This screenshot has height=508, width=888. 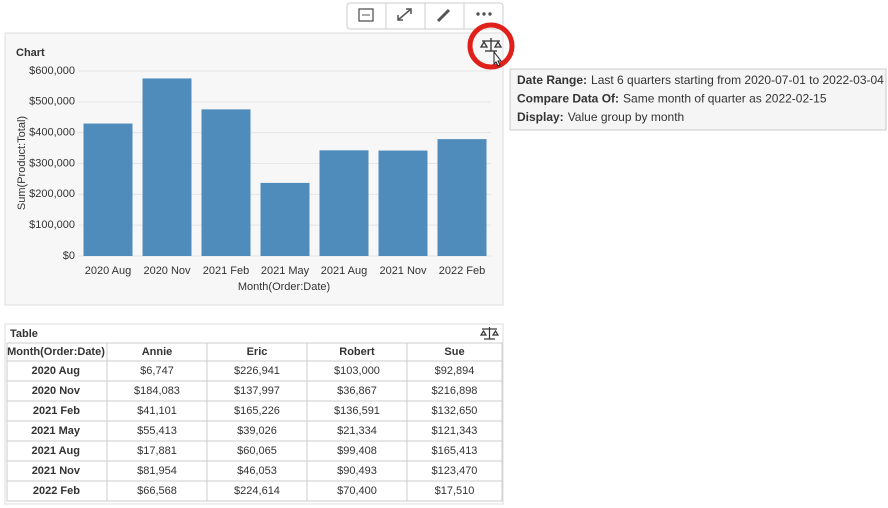 I want to click on toolbar, so click(x=425, y=16).